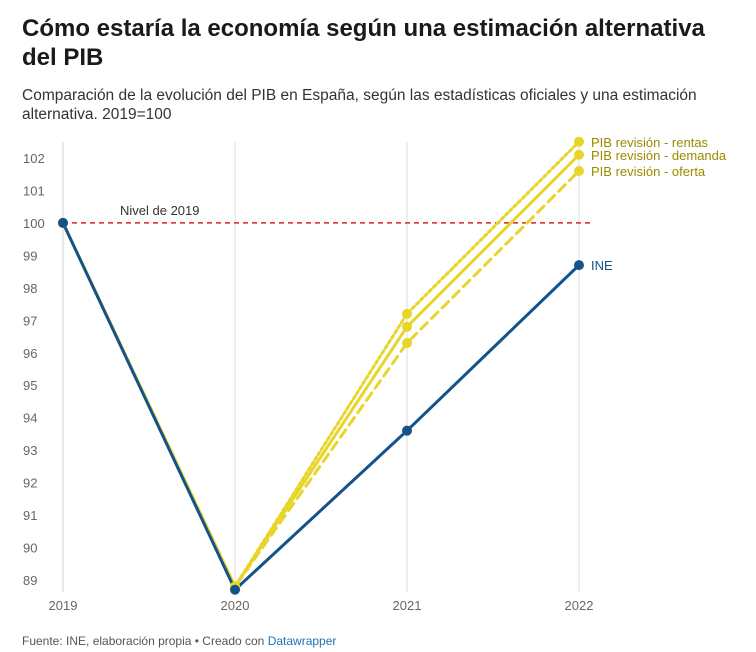 The image size is (756, 652). What do you see at coordinates (63, 605) in the screenshot?
I see `x-tick-label: 2019` at bounding box center [63, 605].